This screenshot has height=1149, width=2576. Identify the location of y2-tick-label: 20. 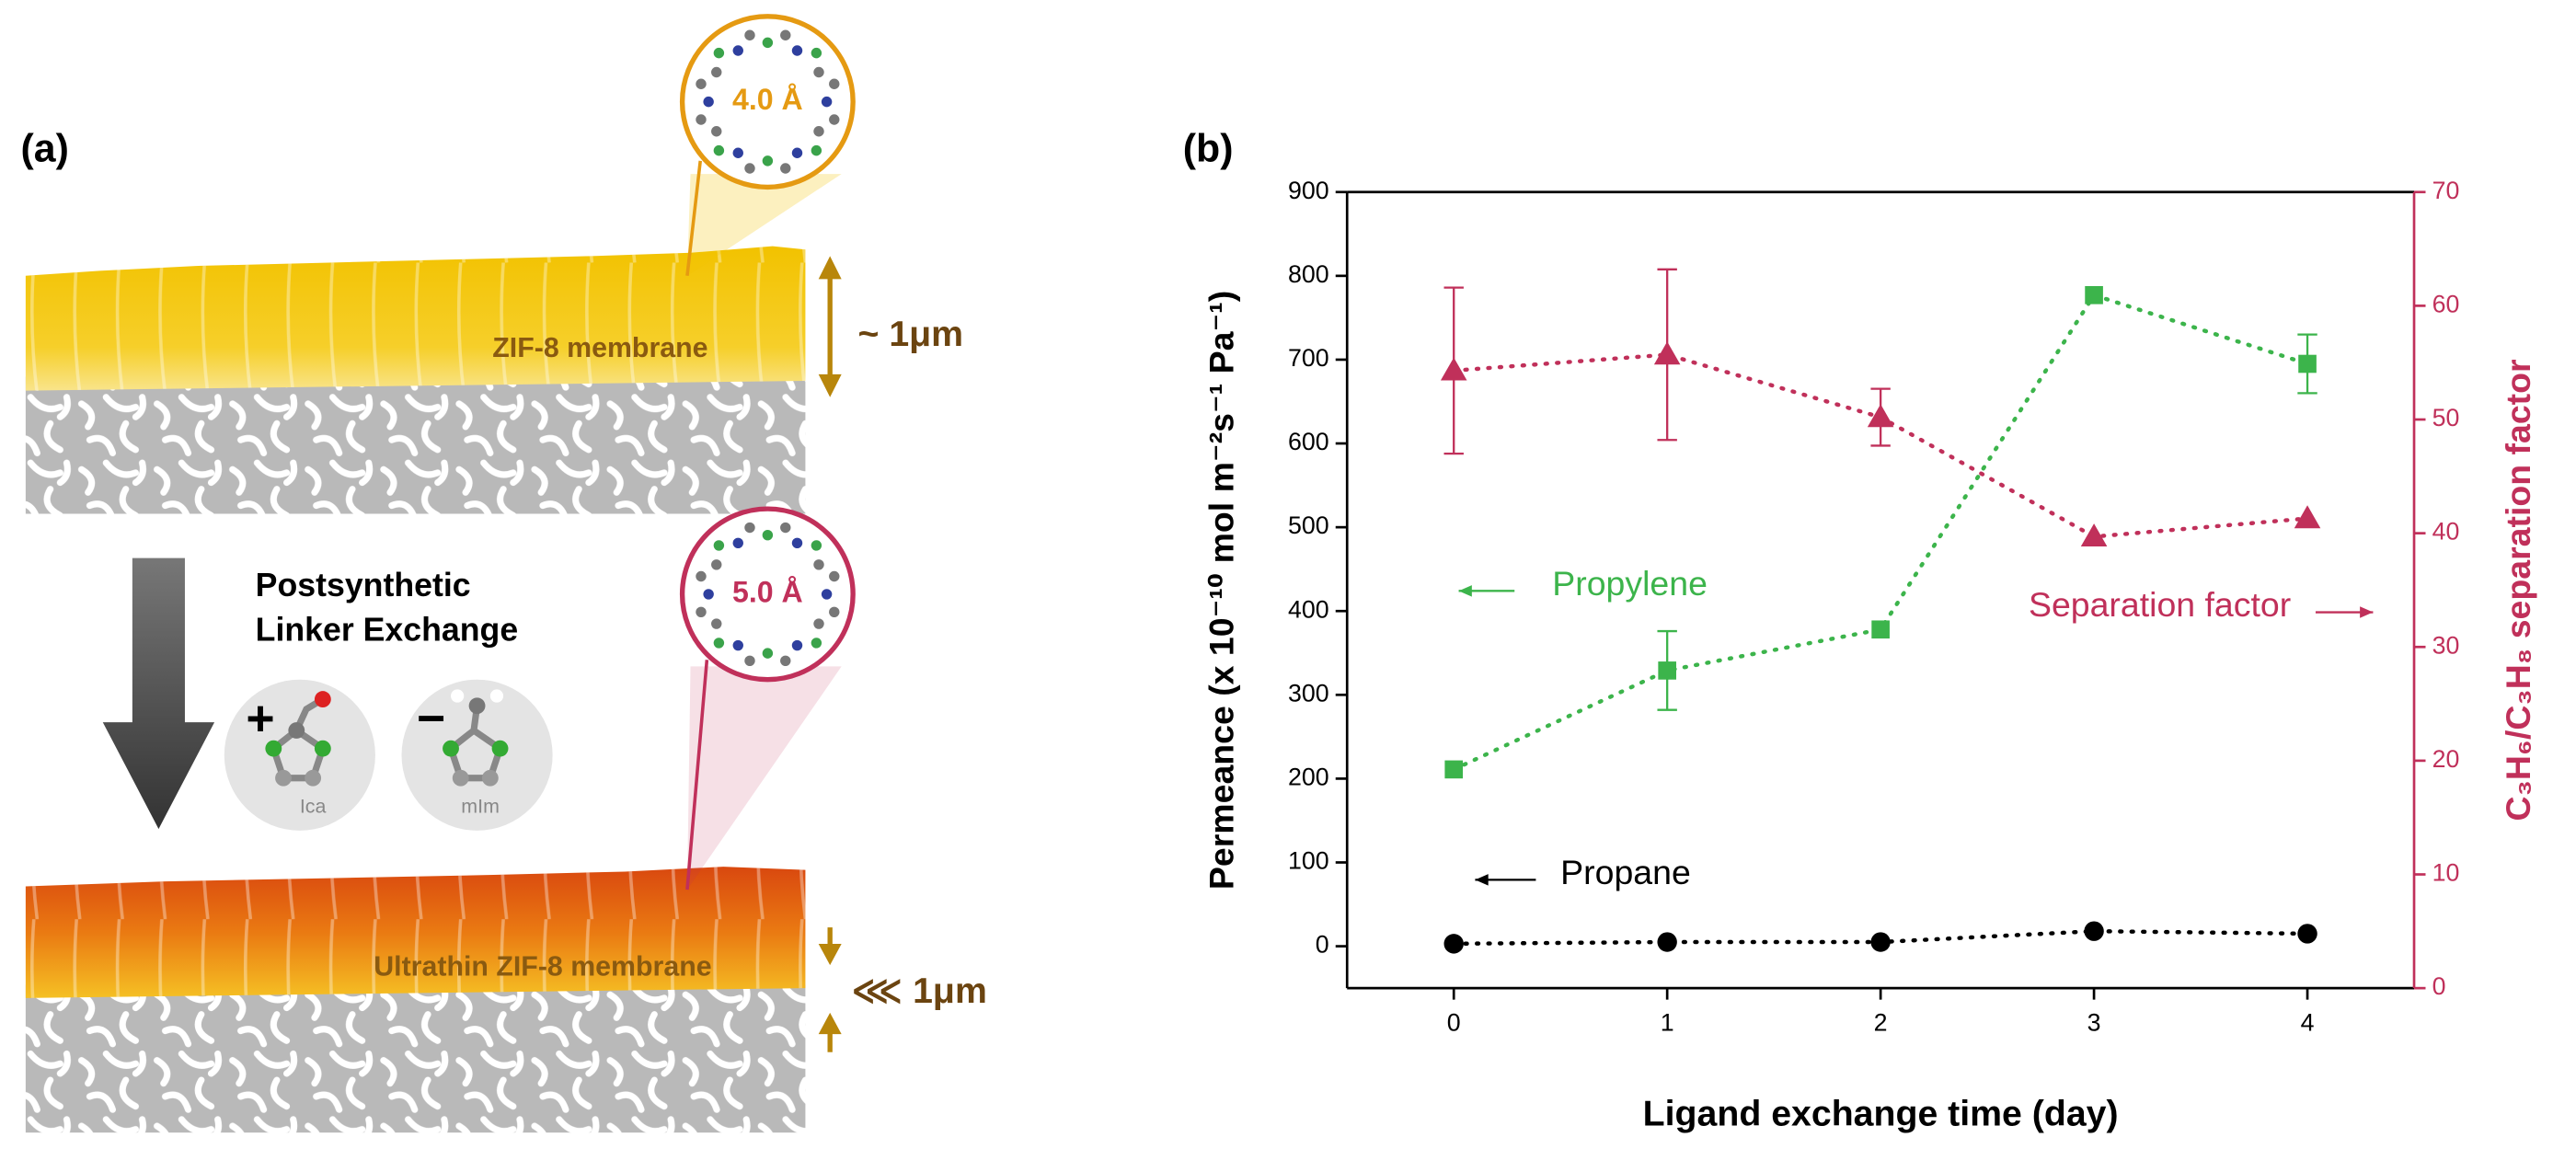
(2446, 759).